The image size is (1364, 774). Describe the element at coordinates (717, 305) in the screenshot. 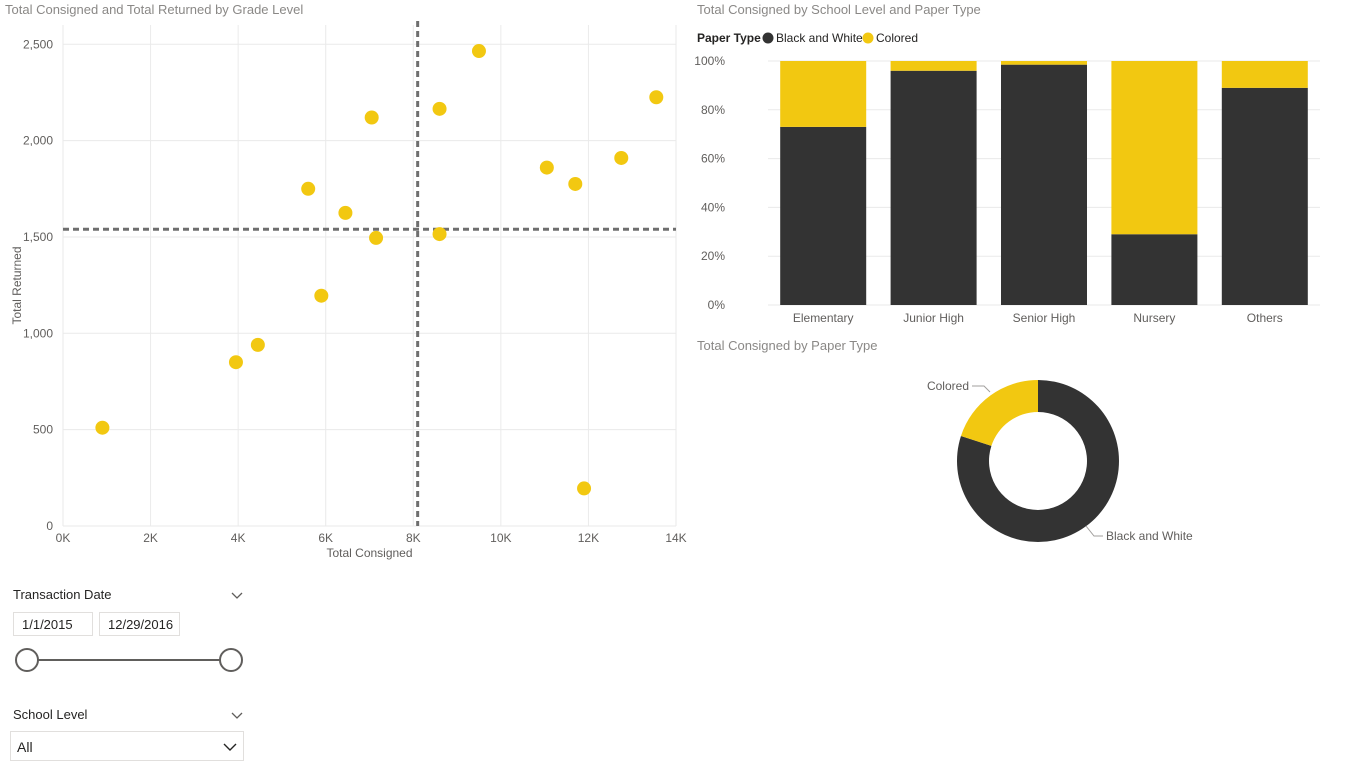

I see `y-tick-label: 0%` at that location.